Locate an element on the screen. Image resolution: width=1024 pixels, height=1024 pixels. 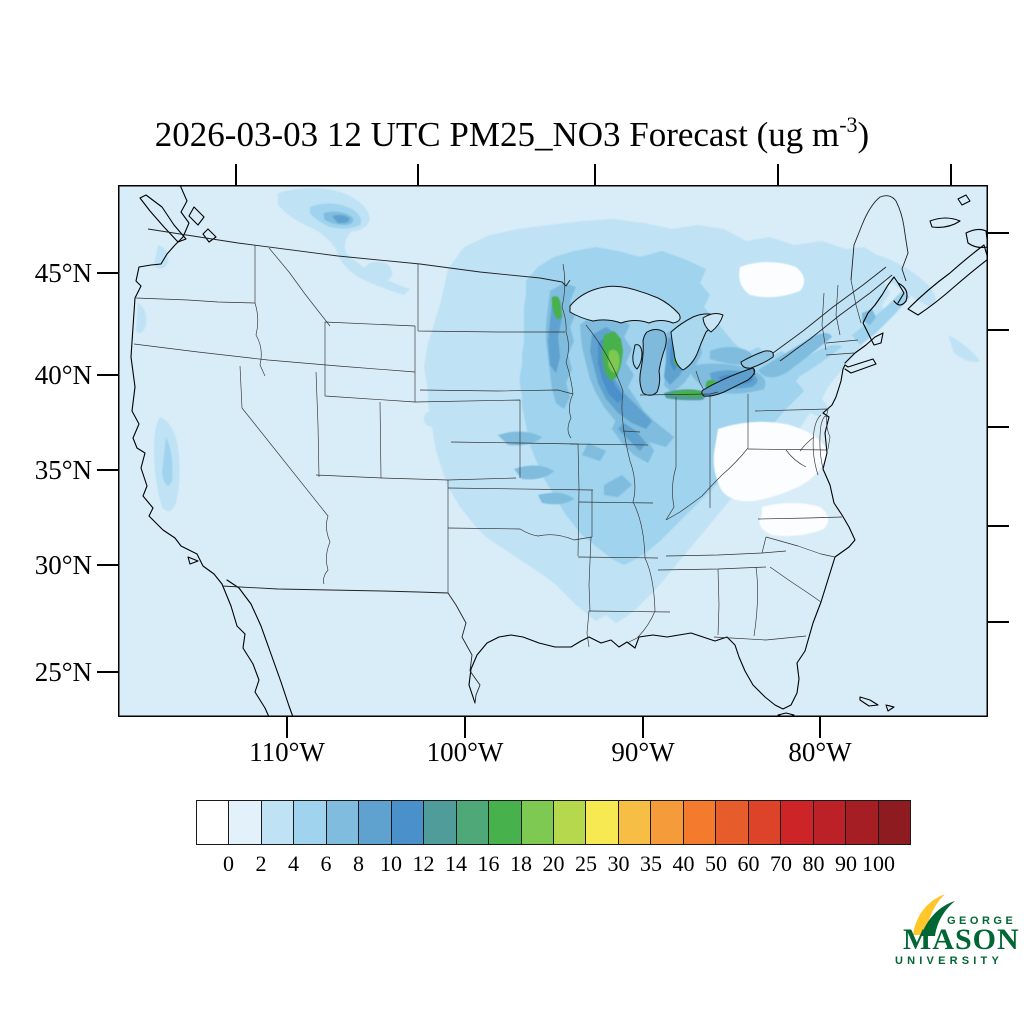
colorbar-tick-label: 4 is located at coordinates (293, 863).